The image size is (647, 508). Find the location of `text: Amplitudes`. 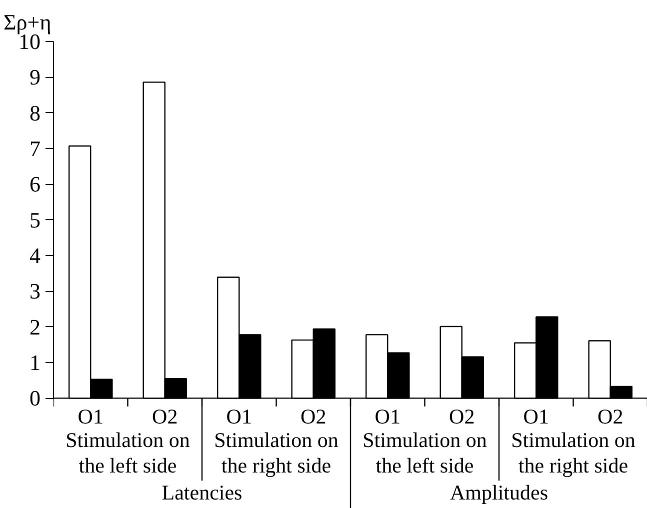

text: Amplitudes is located at coordinates (499, 492).